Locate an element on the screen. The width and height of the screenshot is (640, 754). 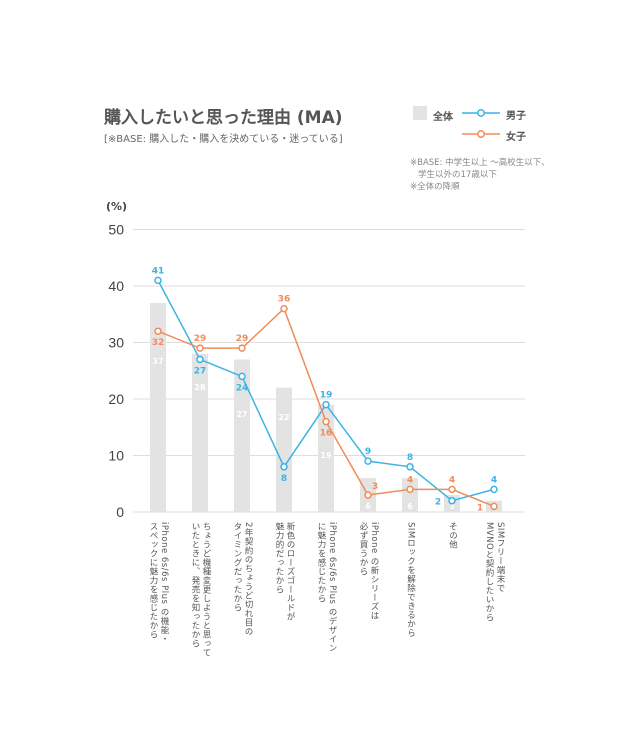
category-line: 必ず買うから is located at coordinates (363, 549).